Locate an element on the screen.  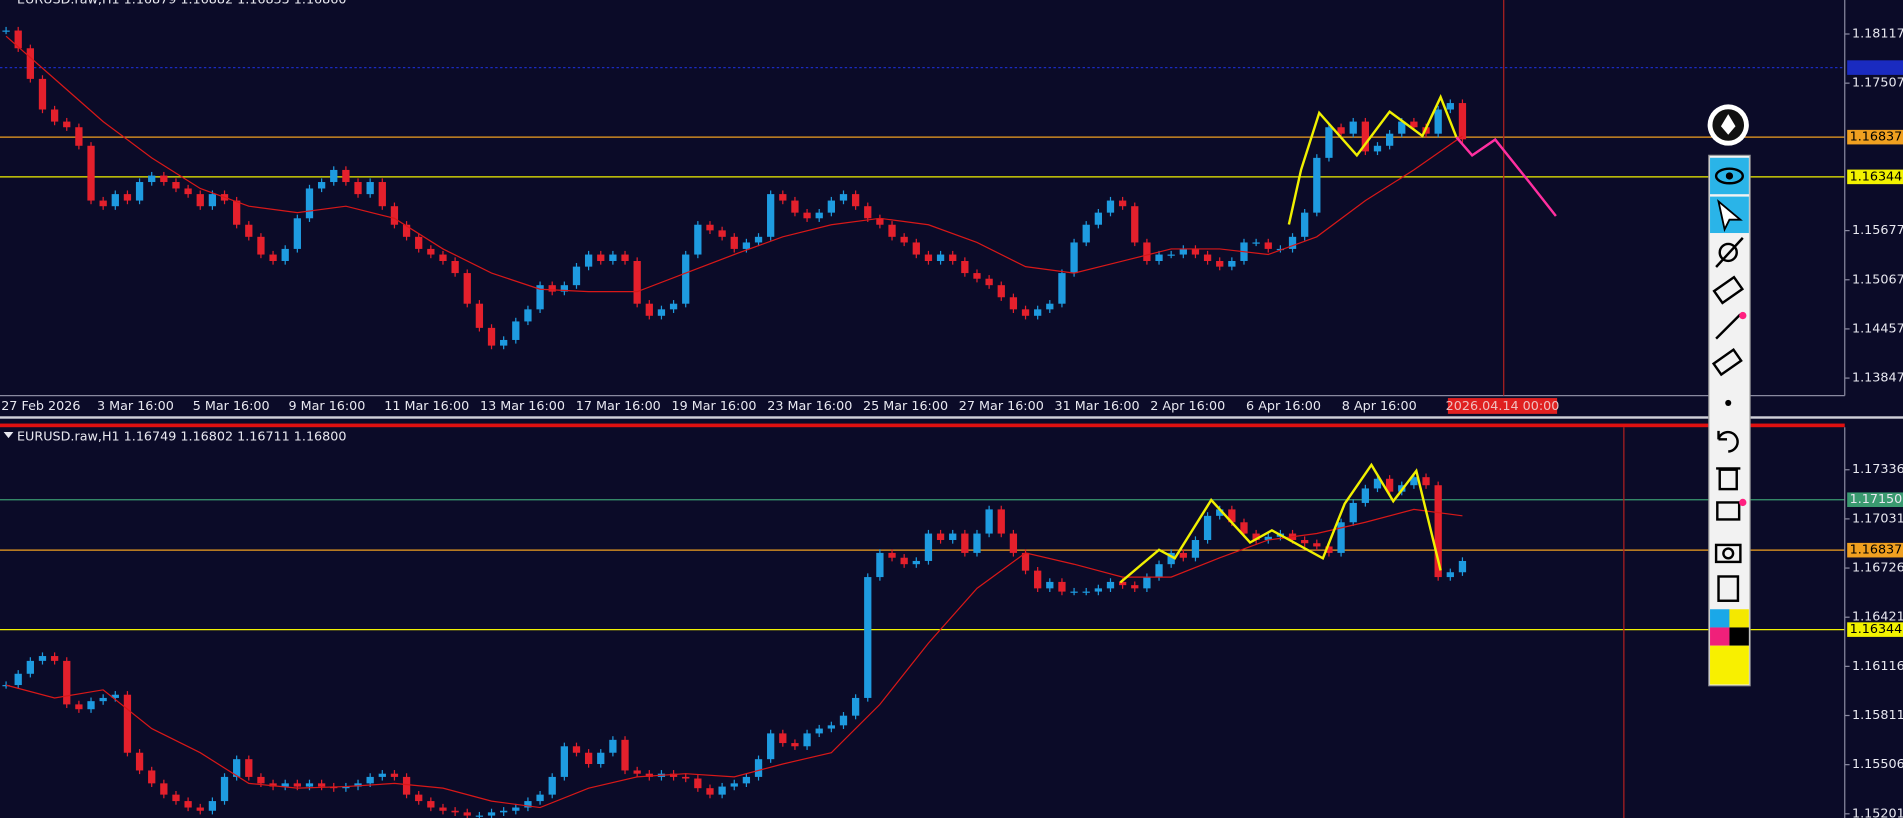
current-color is located at coordinates (1729, 665).